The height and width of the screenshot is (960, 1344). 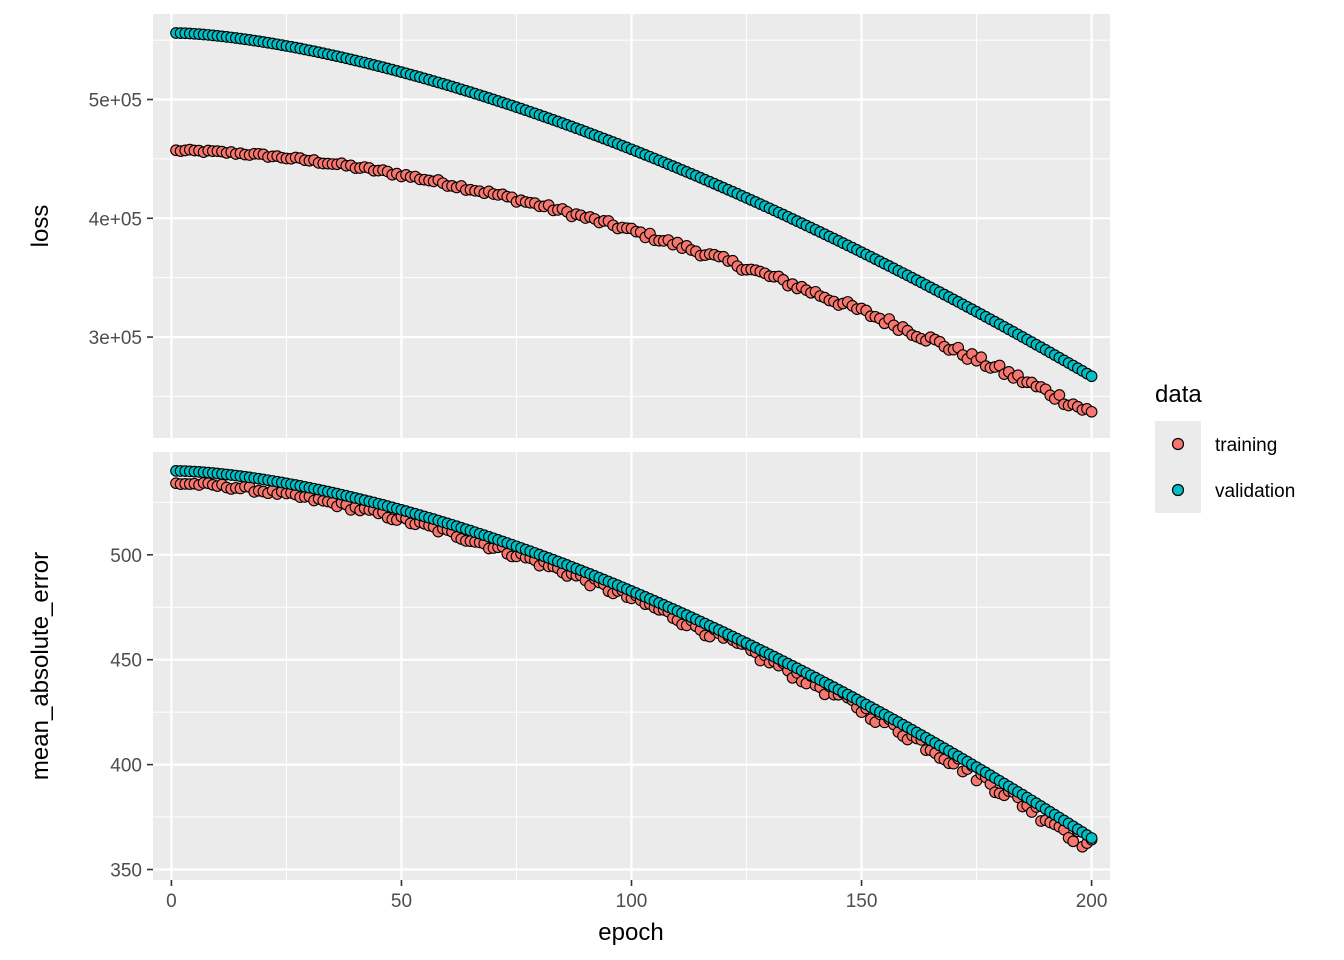 What do you see at coordinates (171, 901) in the screenshot?
I see `x-tick-label: 0` at bounding box center [171, 901].